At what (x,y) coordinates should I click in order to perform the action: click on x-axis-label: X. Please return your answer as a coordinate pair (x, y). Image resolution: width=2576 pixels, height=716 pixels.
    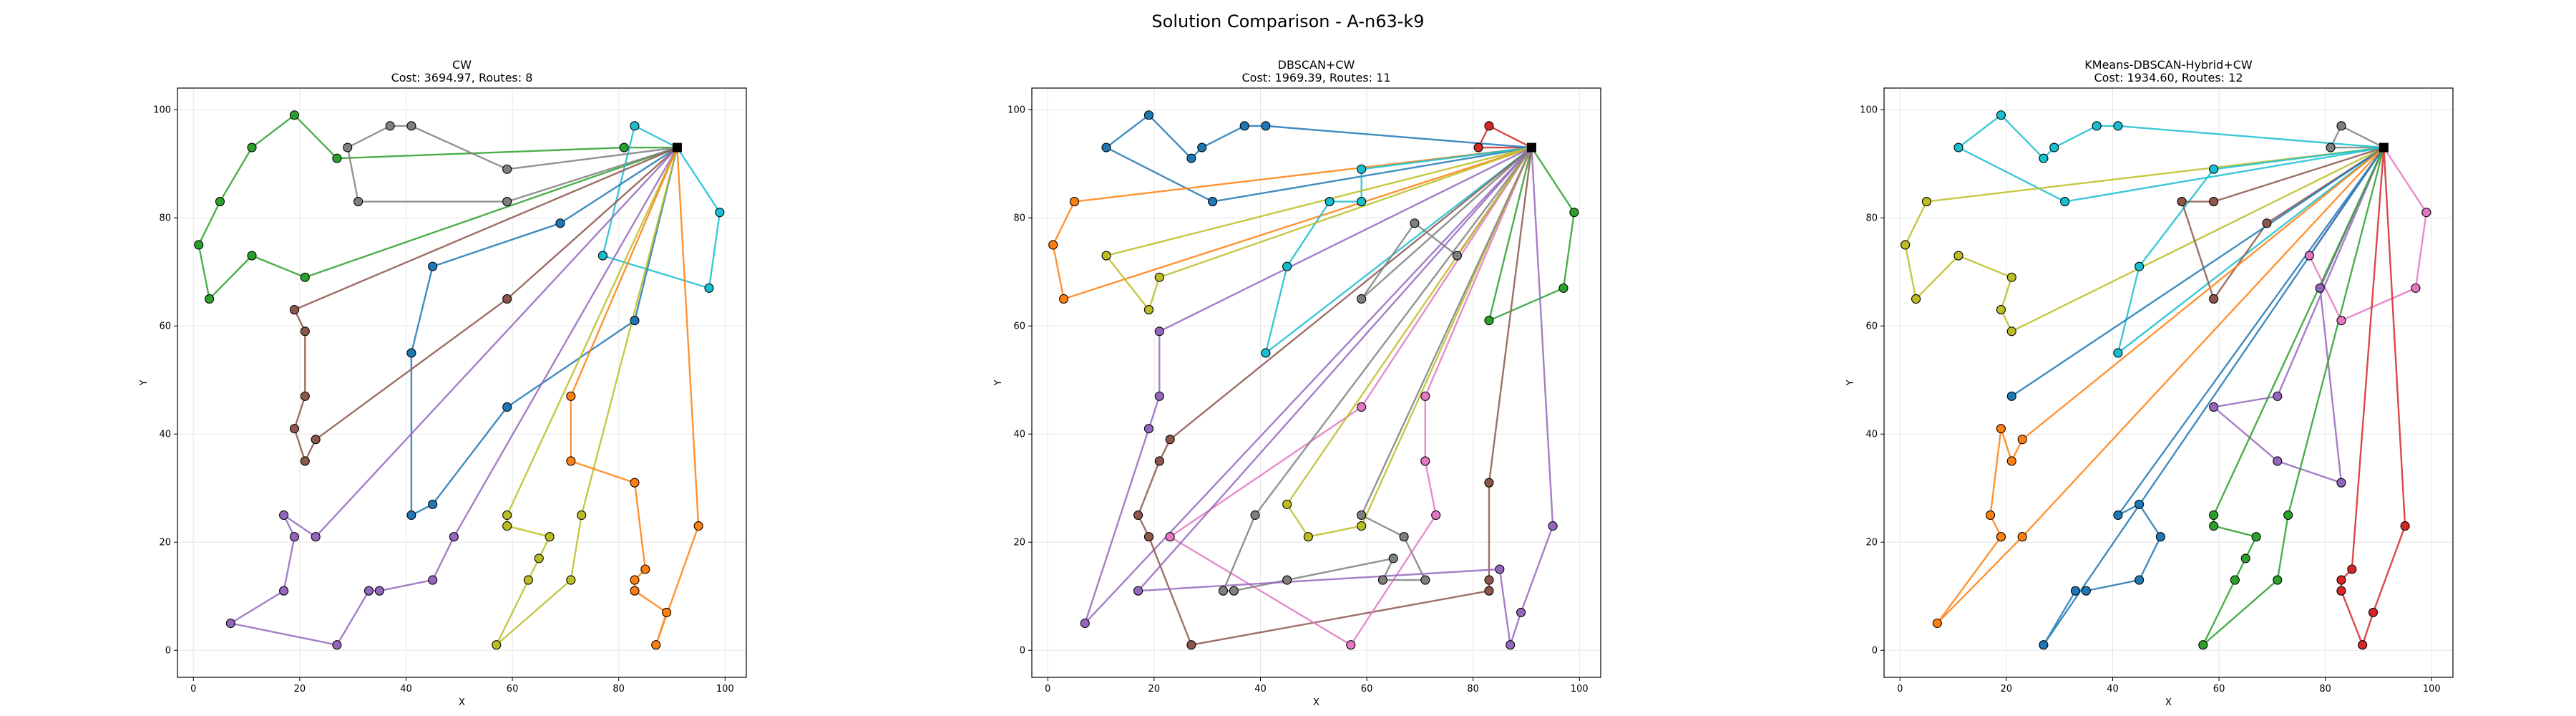
    Looking at the image, I should click on (1316, 702).